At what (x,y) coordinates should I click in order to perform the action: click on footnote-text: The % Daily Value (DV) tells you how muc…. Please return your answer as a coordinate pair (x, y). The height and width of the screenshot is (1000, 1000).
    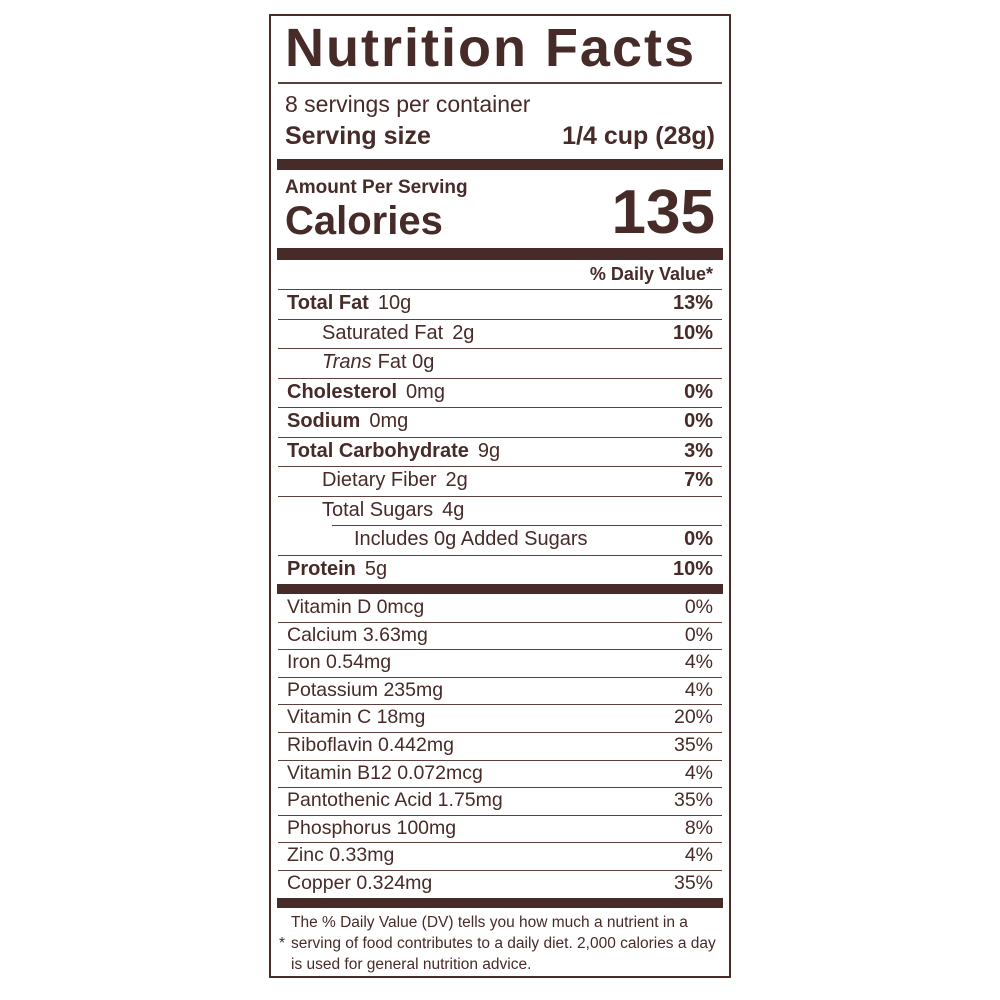
    Looking at the image, I should click on (503, 943).